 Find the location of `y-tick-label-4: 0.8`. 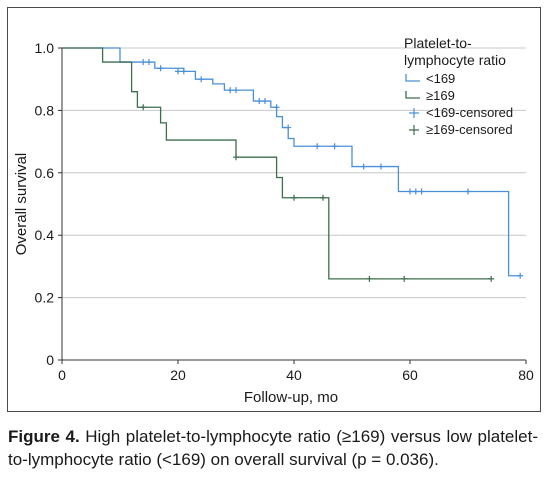

y-tick-label-4: 0.8 is located at coordinates (45, 110).